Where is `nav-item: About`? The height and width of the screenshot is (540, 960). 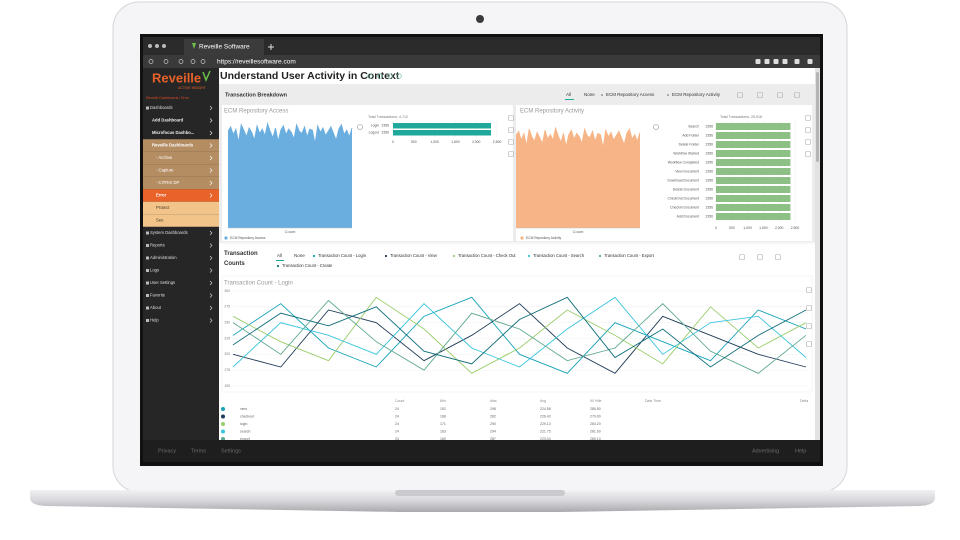
nav-item: About is located at coordinates (156, 307).